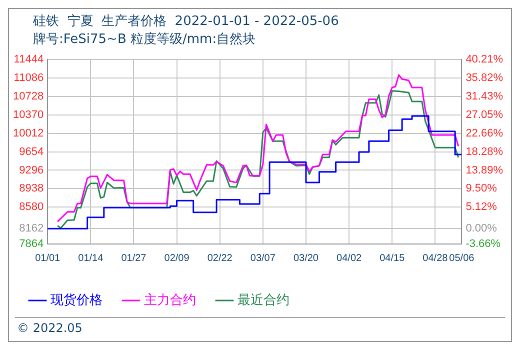  Describe the element at coordinates (485, 114) in the screenshot. I see `y2-tick-label: 27.05%` at that location.